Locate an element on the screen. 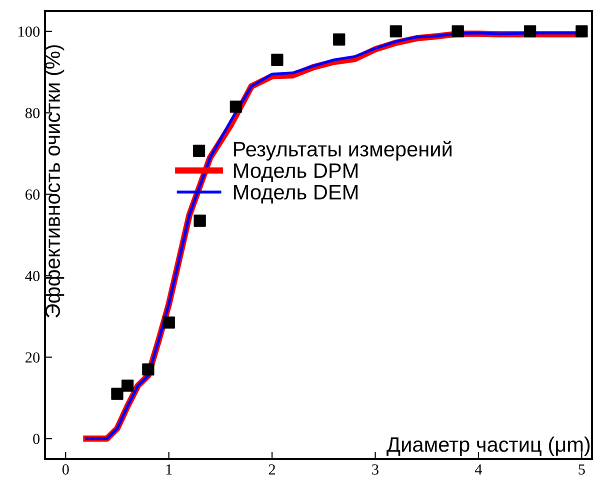 The image size is (594, 484). x-tick-label: 5 is located at coordinates (581, 469).